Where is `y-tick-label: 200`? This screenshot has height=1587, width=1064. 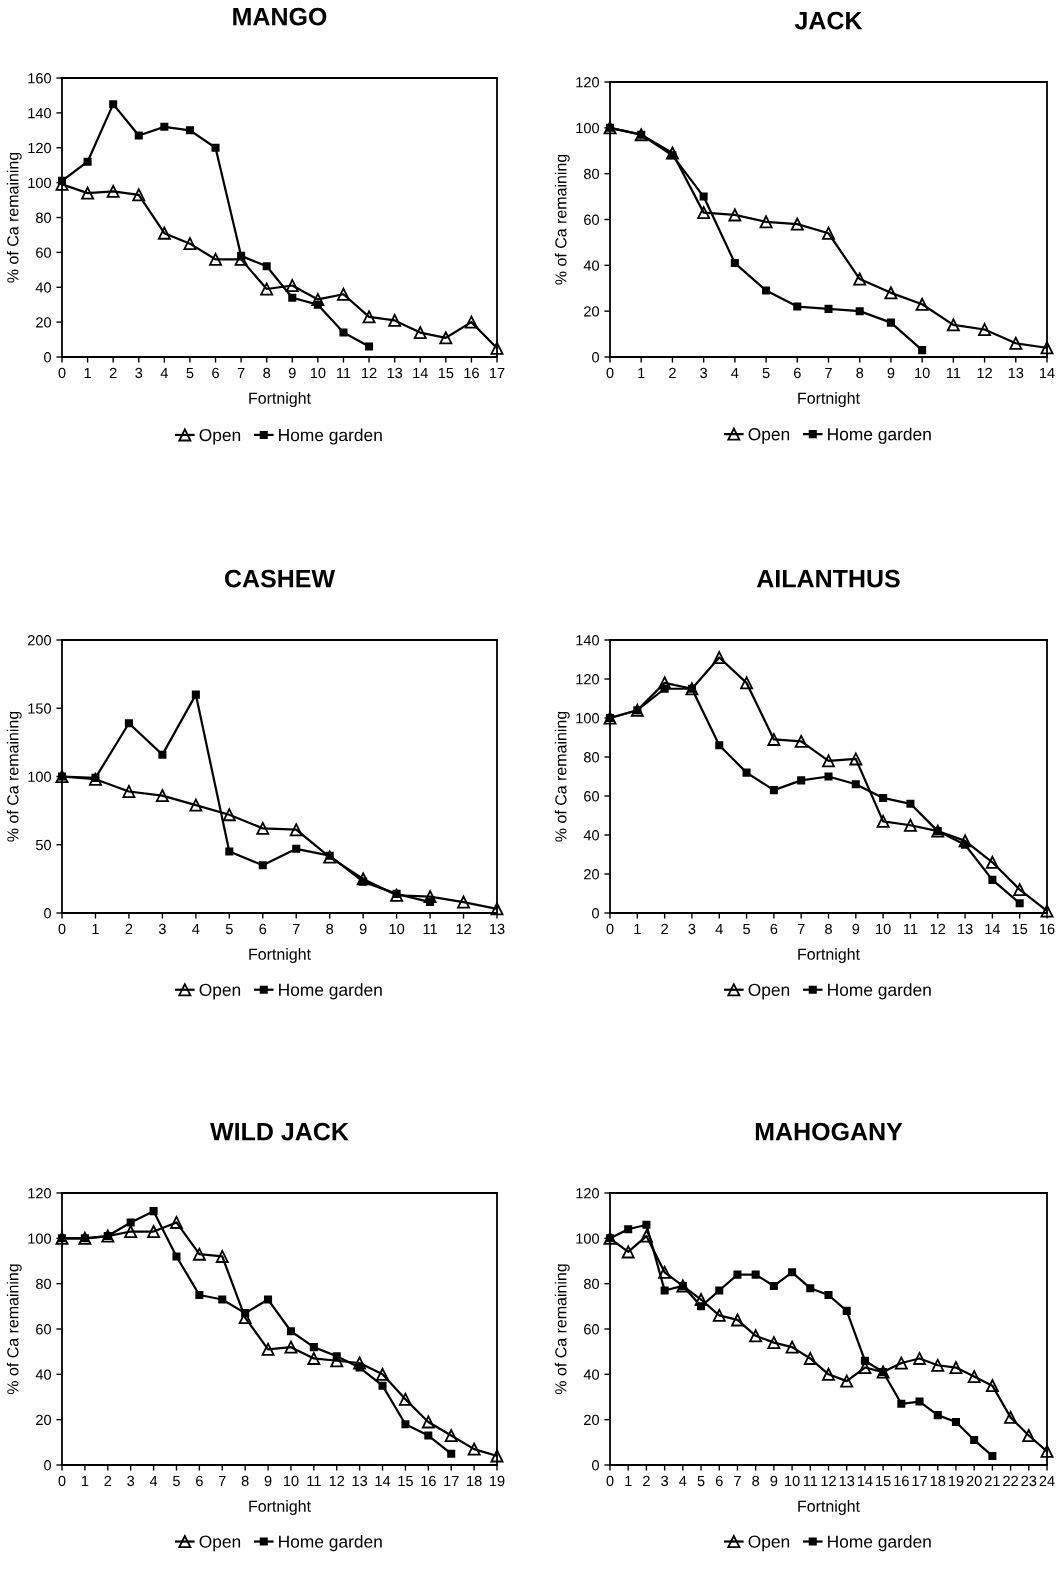 y-tick-label: 200 is located at coordinates (39, 640).